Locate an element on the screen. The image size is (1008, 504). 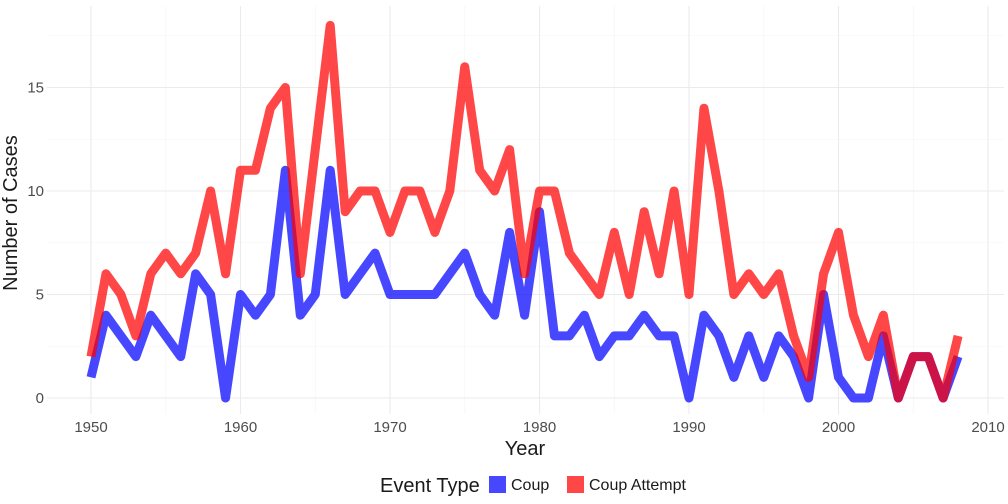
x-tick-label: 1970 is located at coordinates (389, 427).